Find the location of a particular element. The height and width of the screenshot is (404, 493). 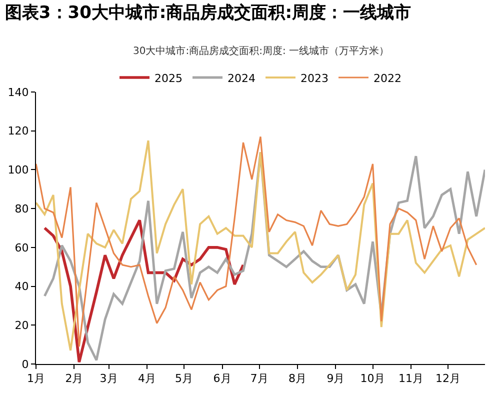

x-tick-label: 5月 is located at coordinates (184, 379).